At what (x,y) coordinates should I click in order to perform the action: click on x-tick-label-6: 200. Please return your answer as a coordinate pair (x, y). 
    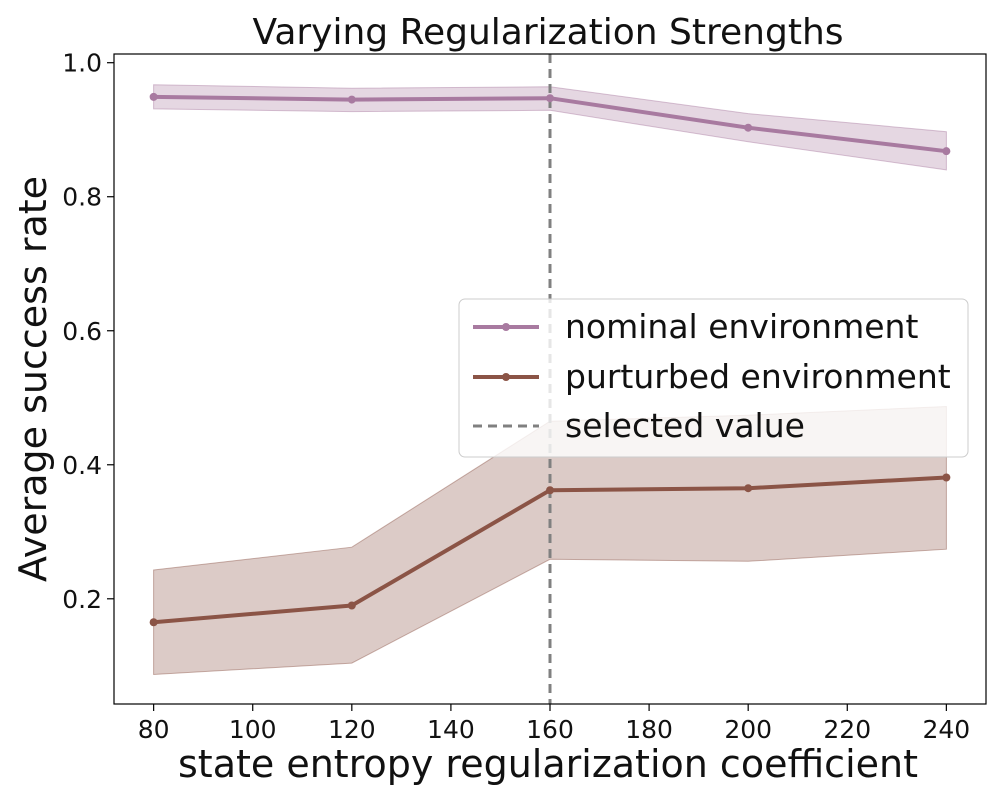
    Looking at the image, I should click on (748, 729).